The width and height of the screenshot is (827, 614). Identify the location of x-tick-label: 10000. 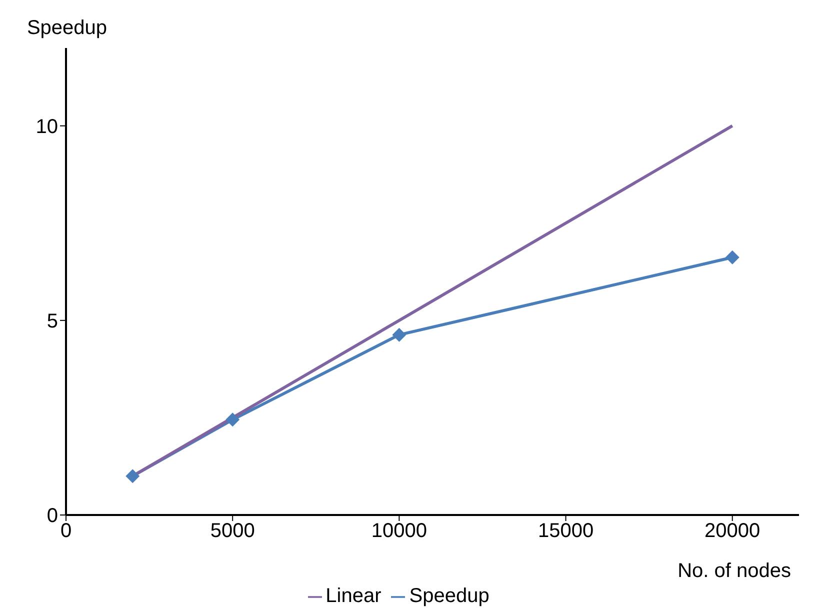
(399, 531).